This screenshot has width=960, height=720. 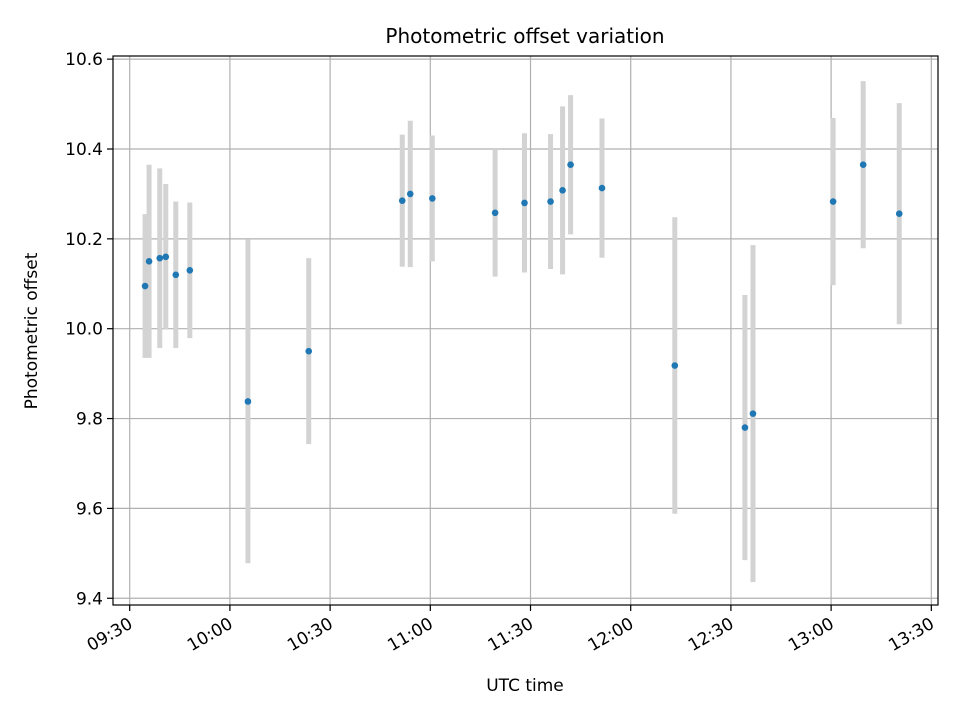 I want to click on y-axis-label: Photometric offset, so click(x=32, y=330).